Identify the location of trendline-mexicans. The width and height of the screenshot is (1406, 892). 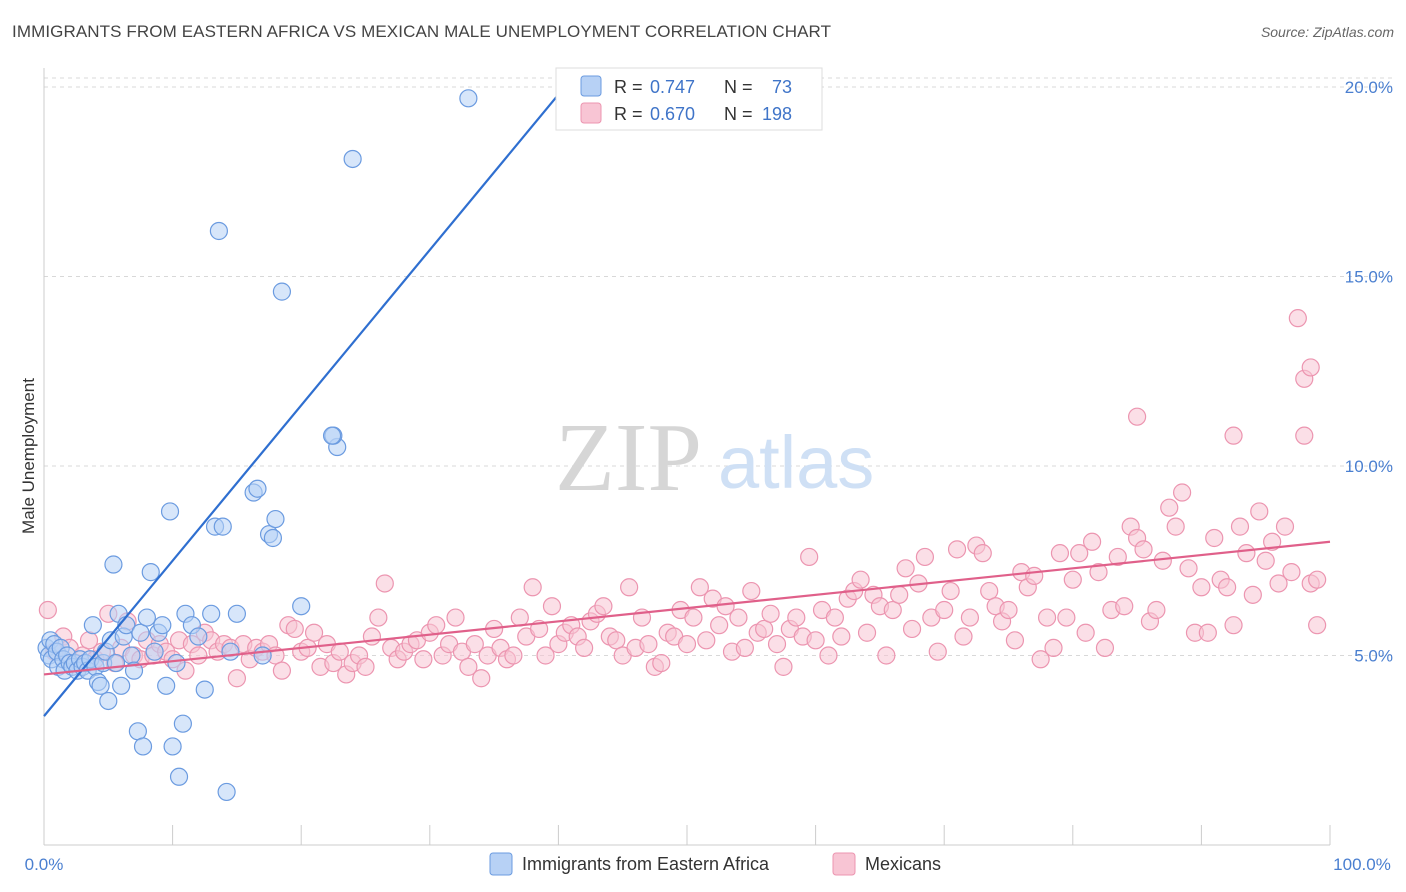
(687, 608).